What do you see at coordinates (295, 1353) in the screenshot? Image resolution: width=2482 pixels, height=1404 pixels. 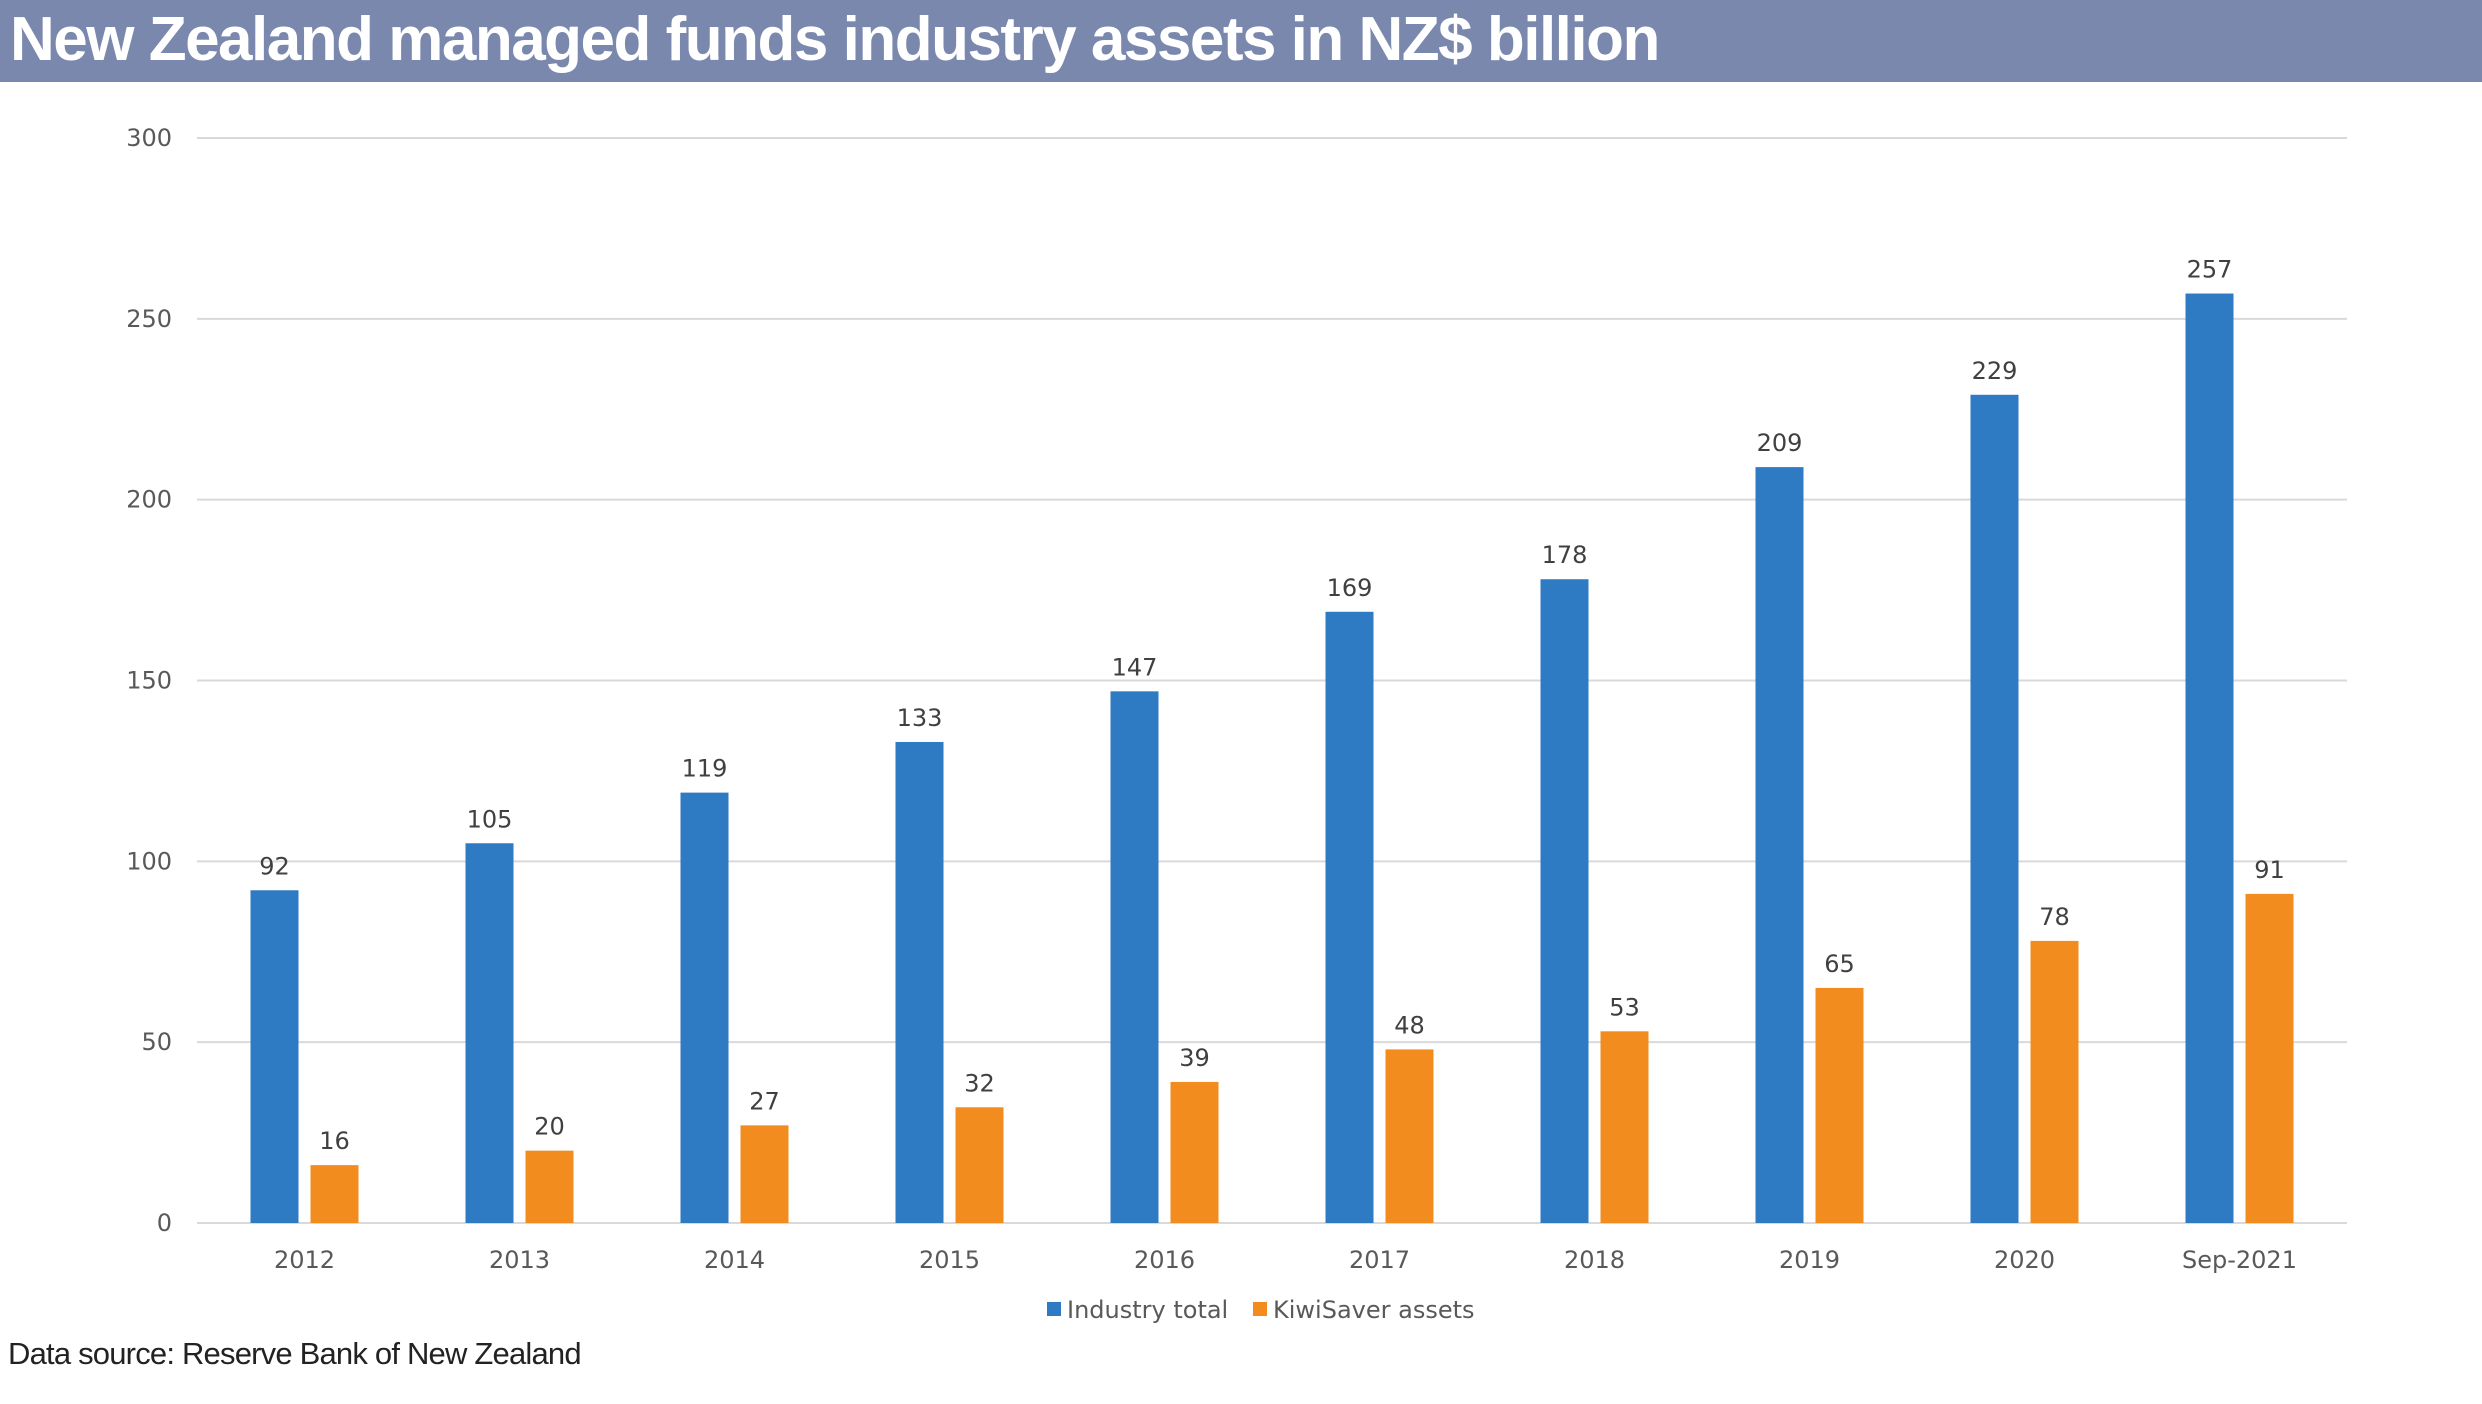 I see `data-source-note: Data source: Reserve Bank of New Zealand` at bounding box center [295, 1353].